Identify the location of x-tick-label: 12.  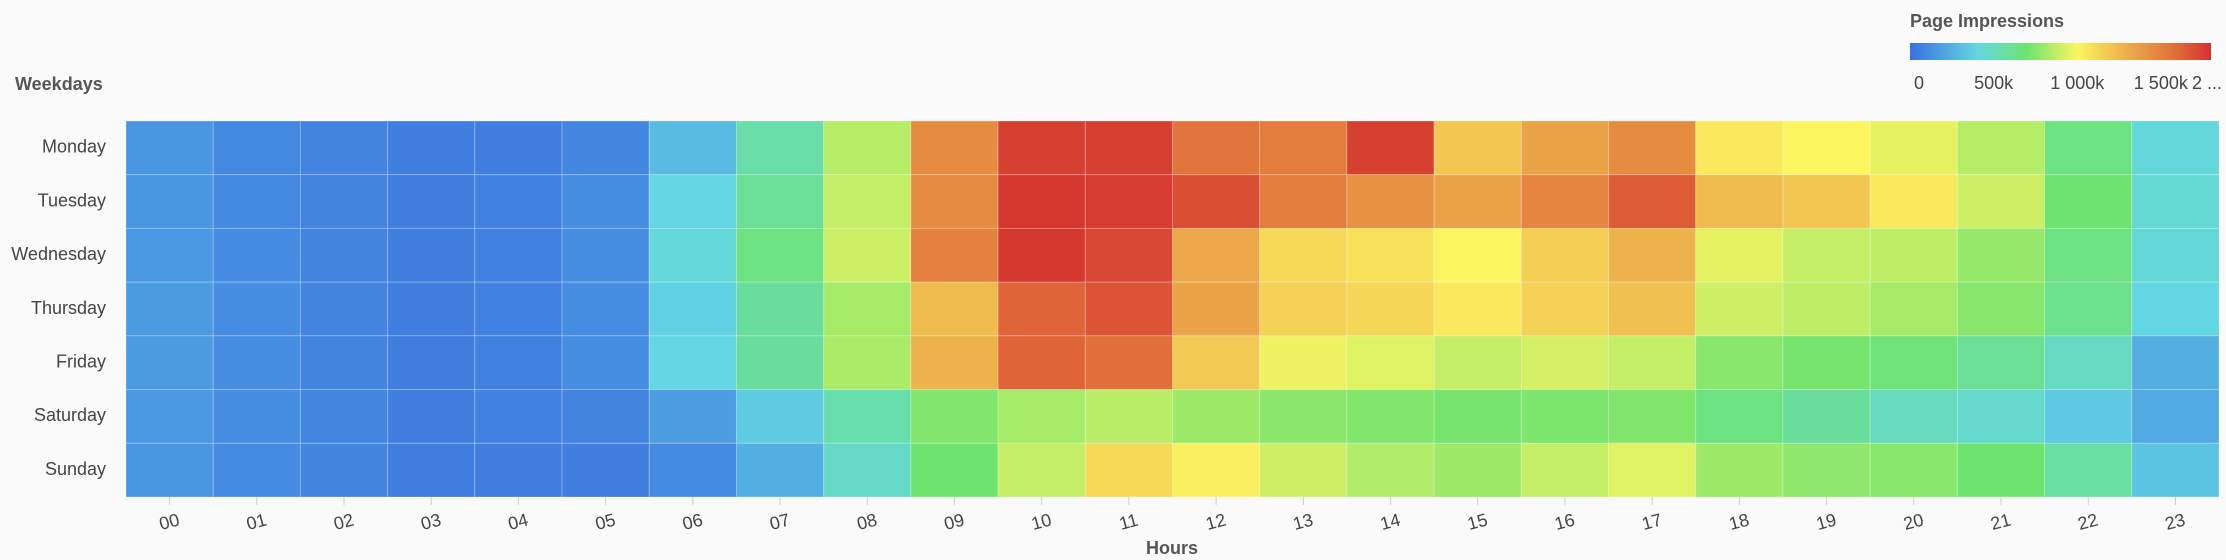
(1216, 522).